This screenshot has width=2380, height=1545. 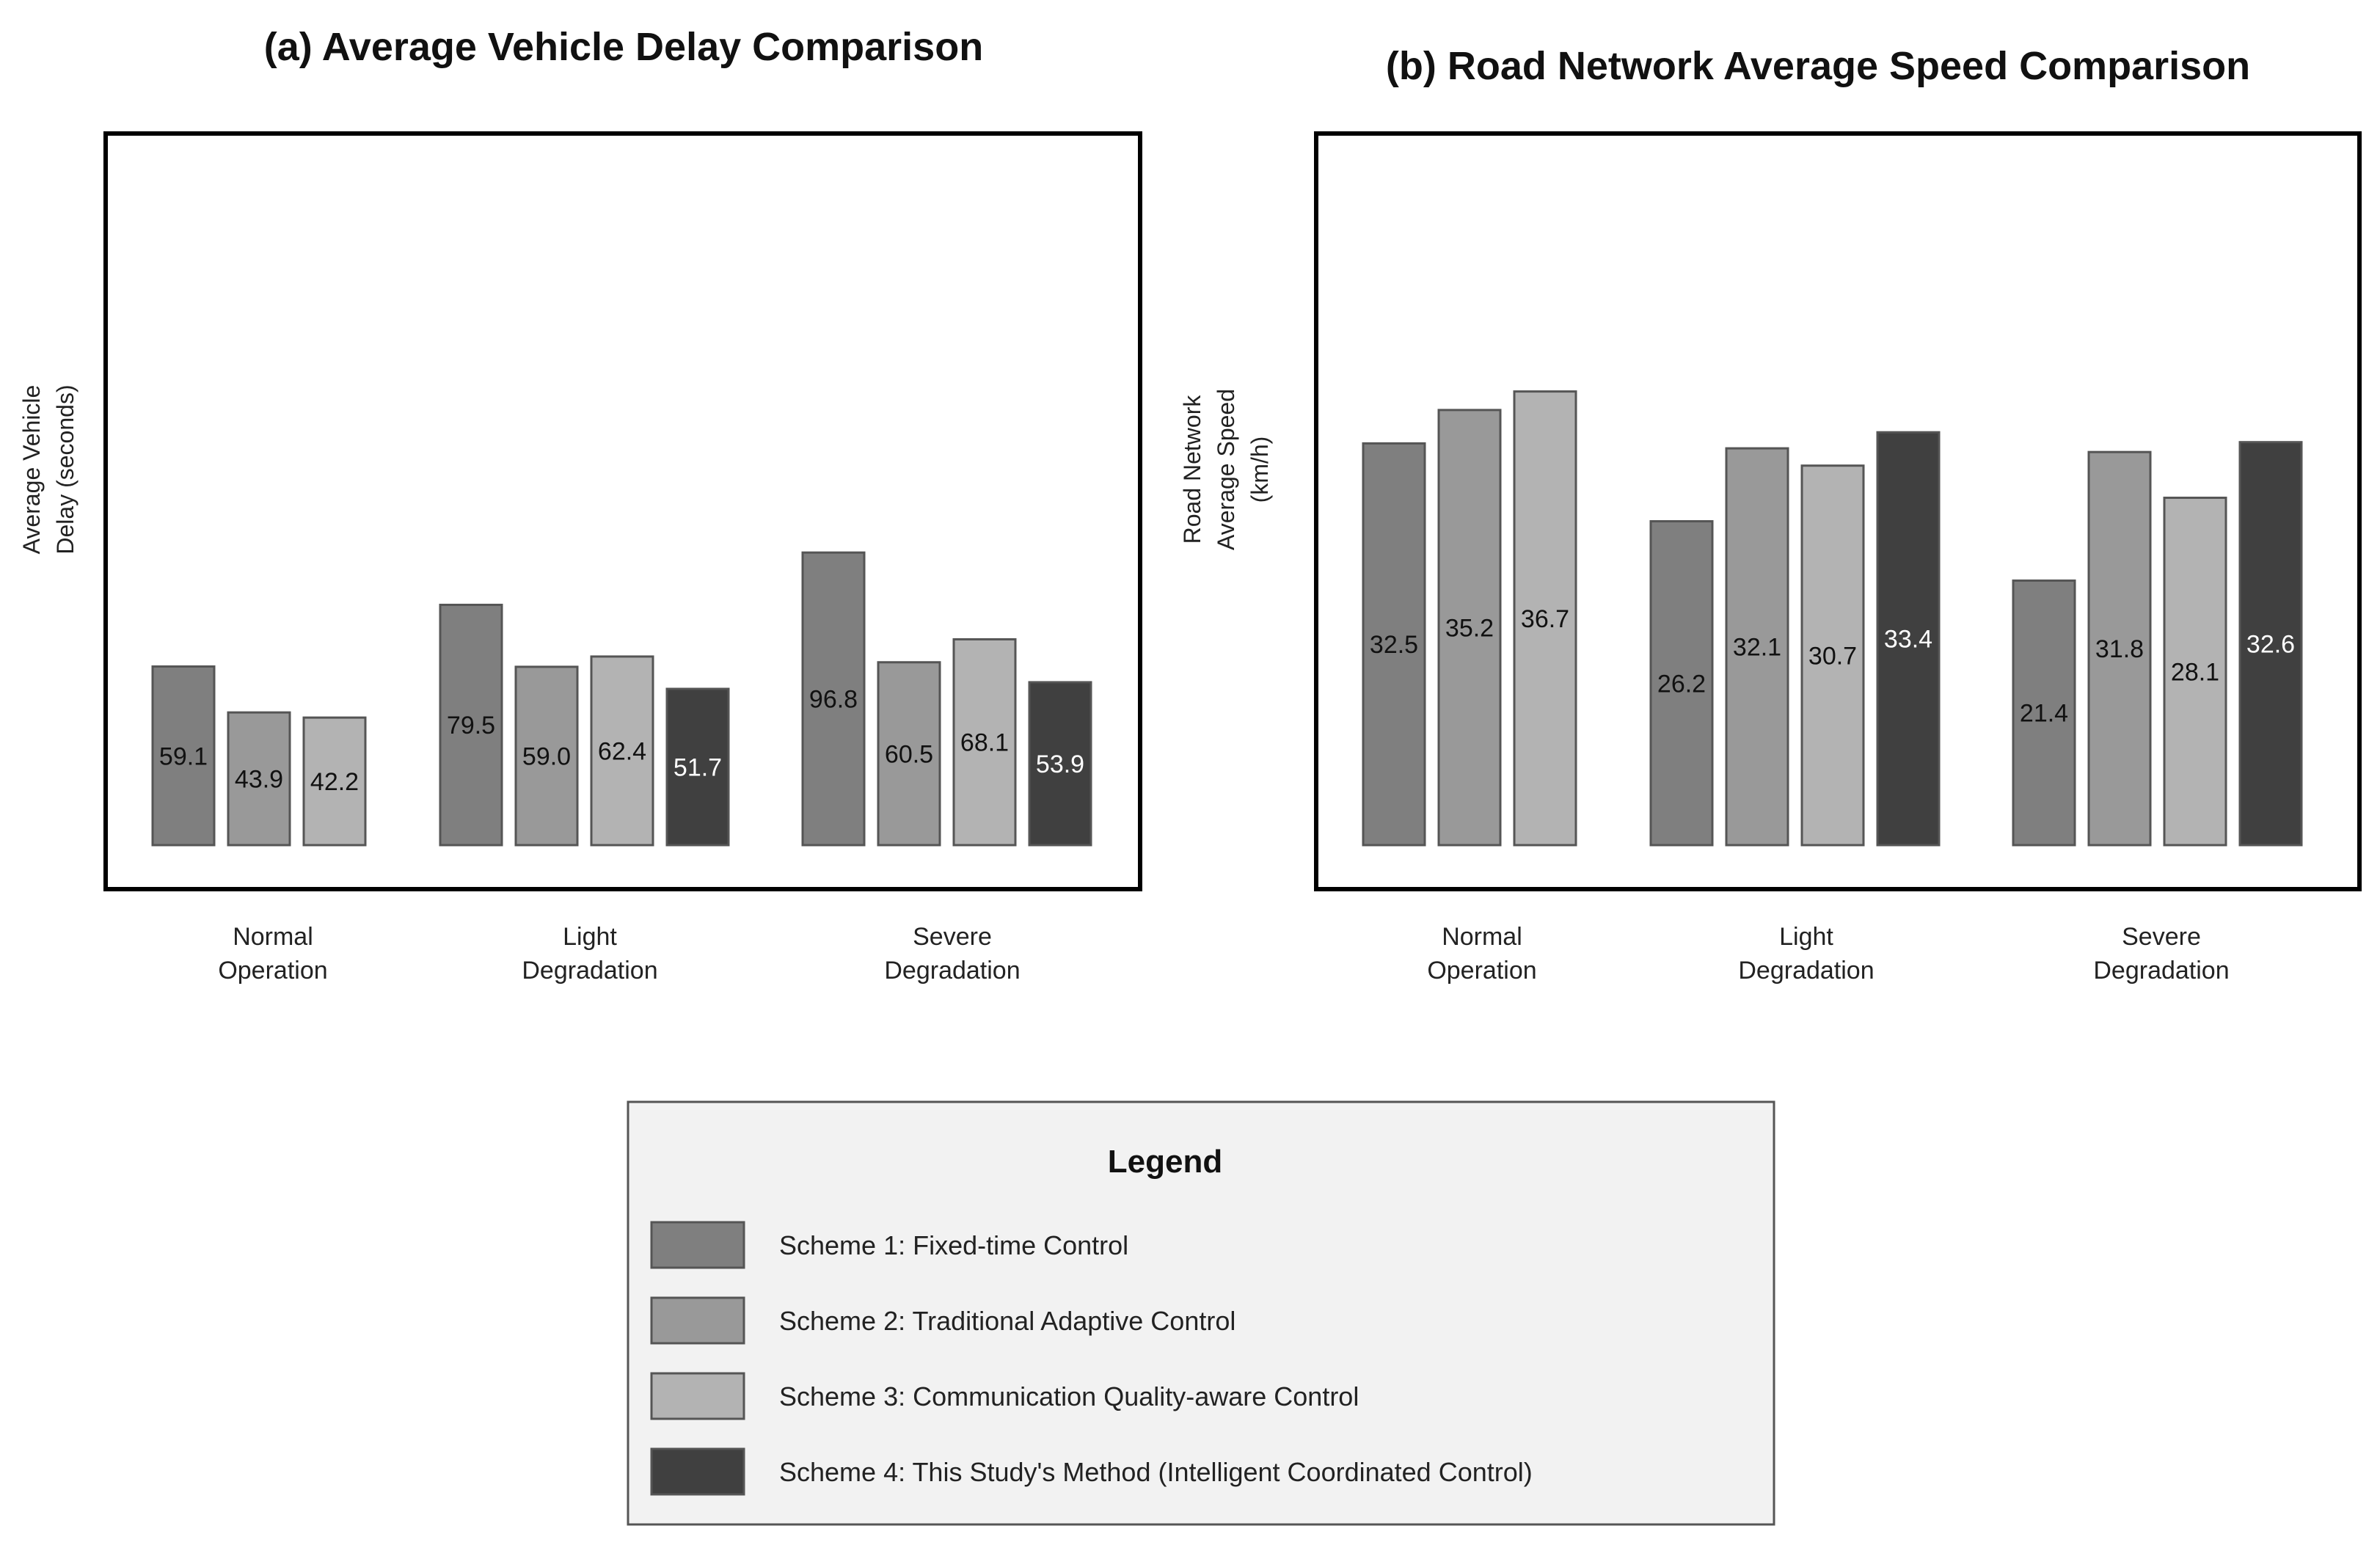 I want to click on value-label-a-3-scheme-3: 68.1, so click(x=984, y=743).